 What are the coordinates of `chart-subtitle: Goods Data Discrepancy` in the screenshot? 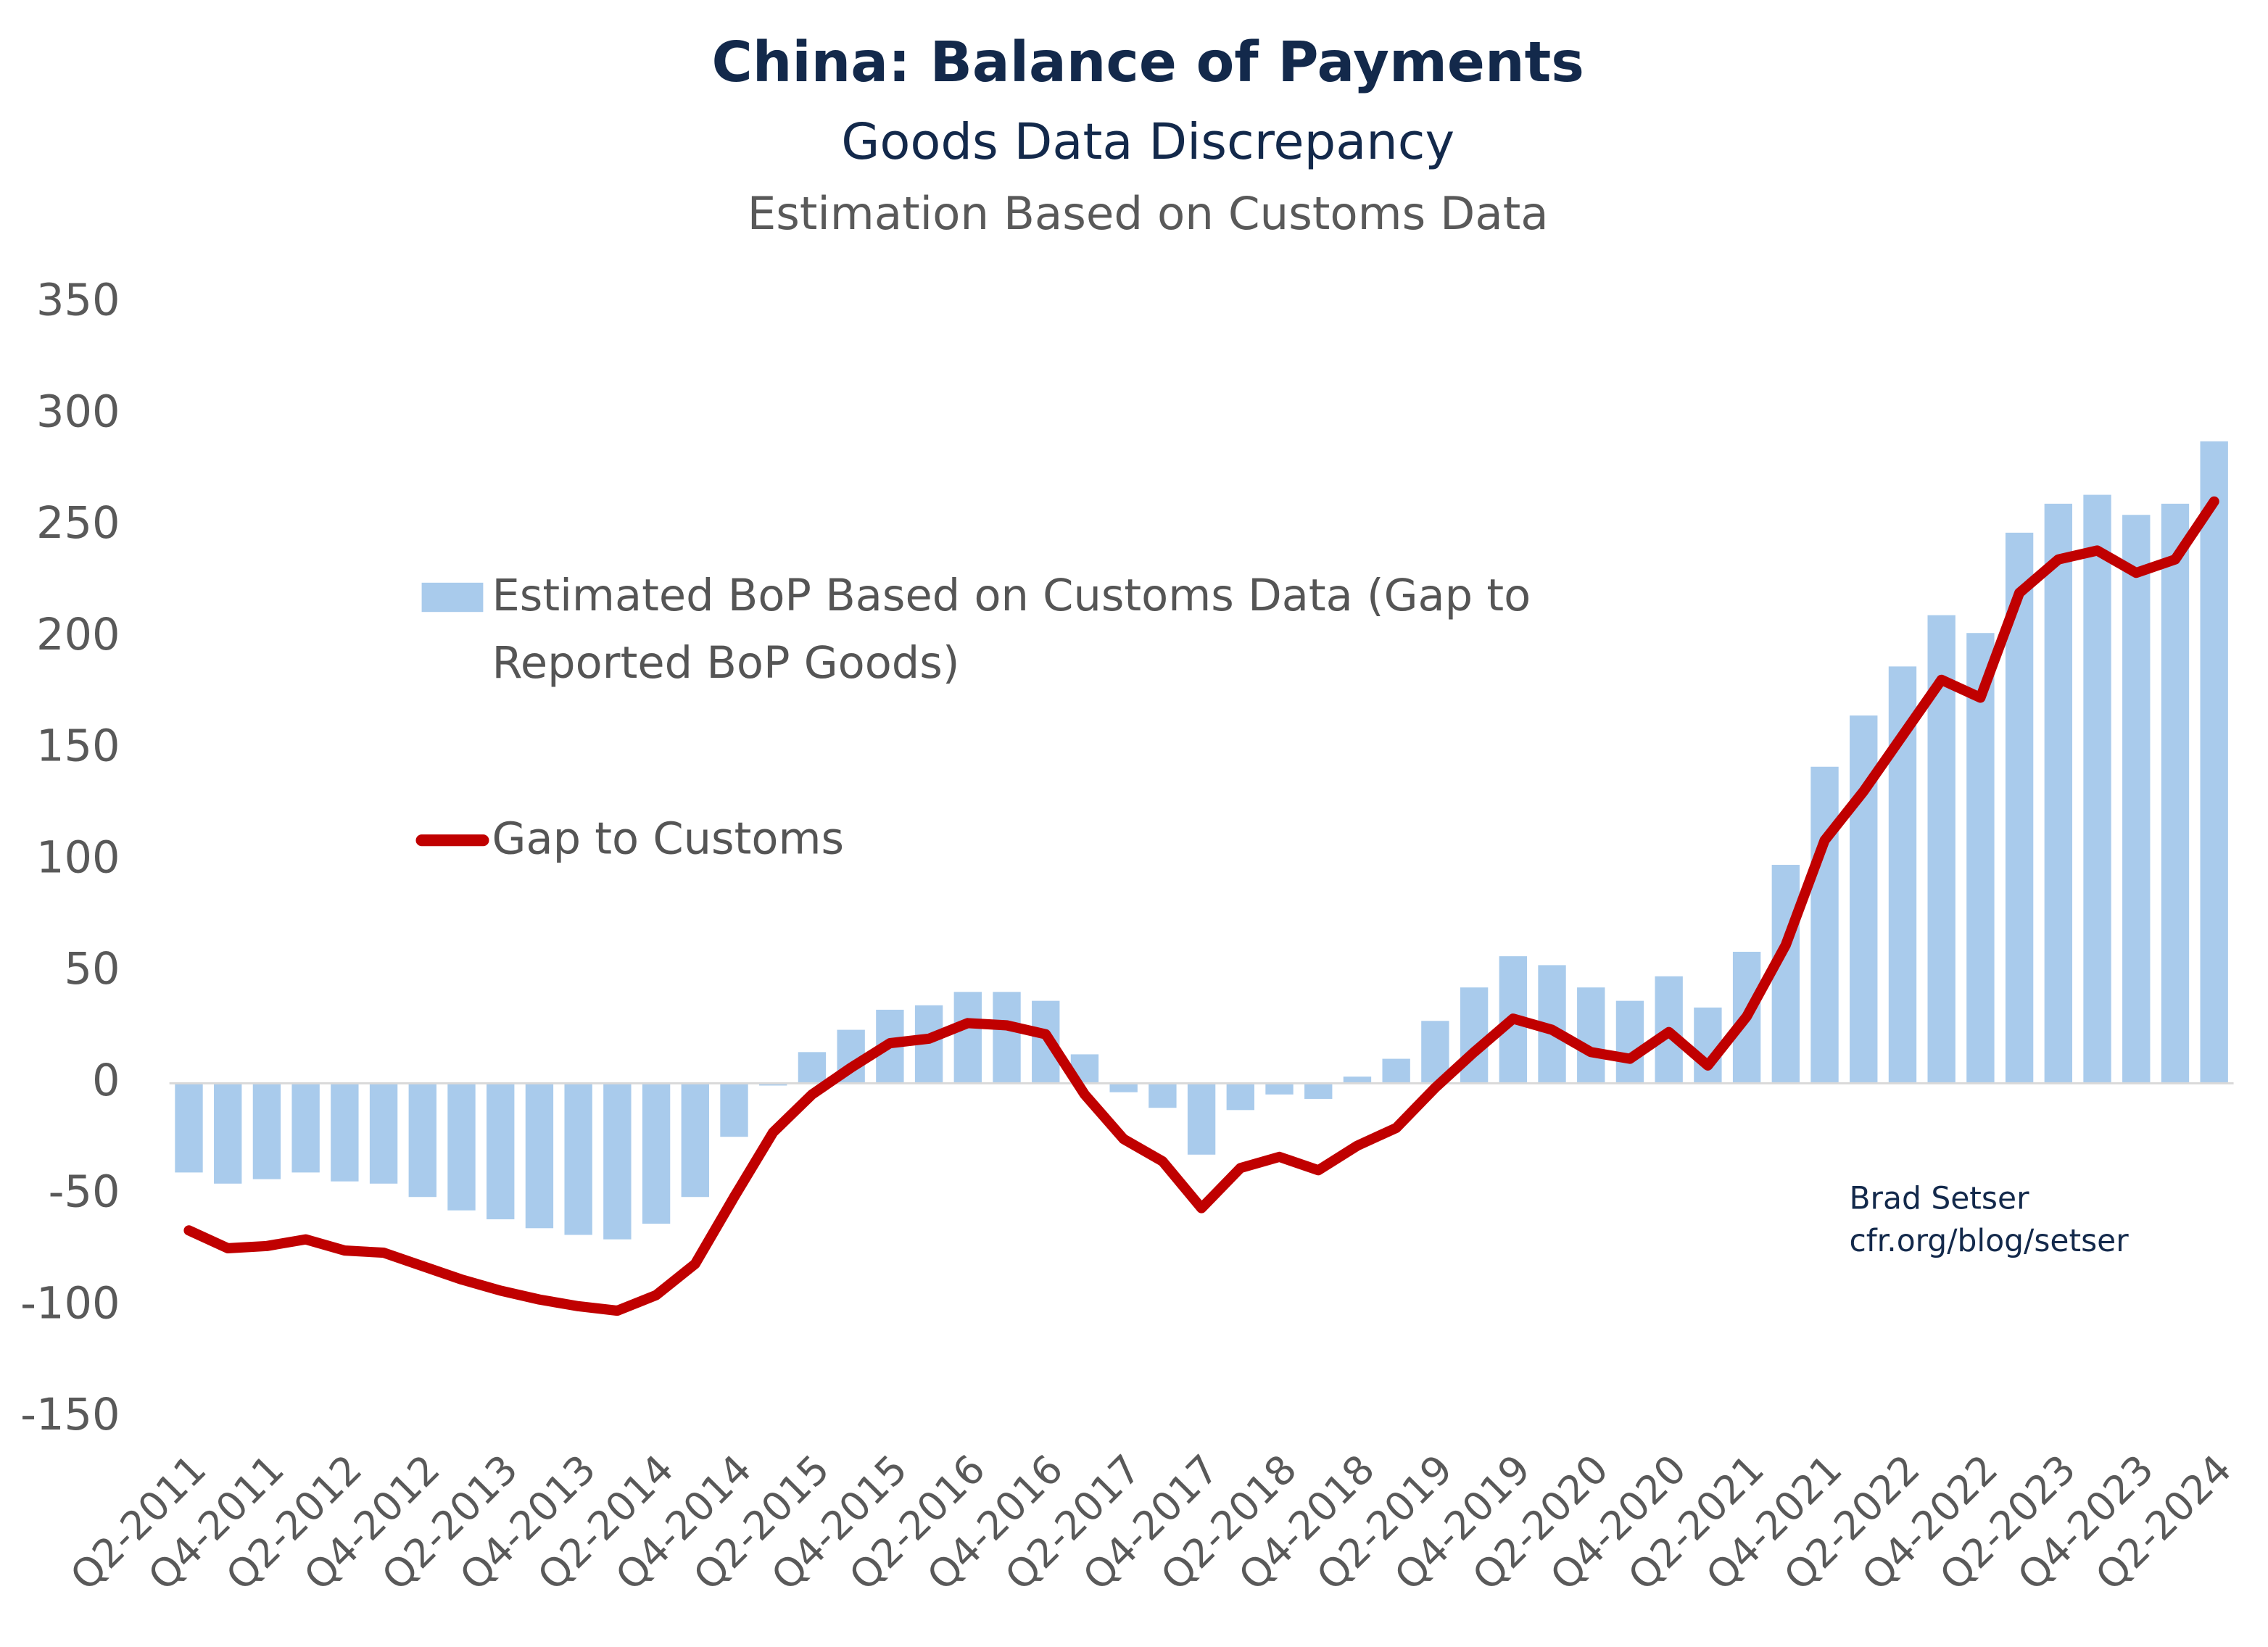 It's located at (1147, 142).